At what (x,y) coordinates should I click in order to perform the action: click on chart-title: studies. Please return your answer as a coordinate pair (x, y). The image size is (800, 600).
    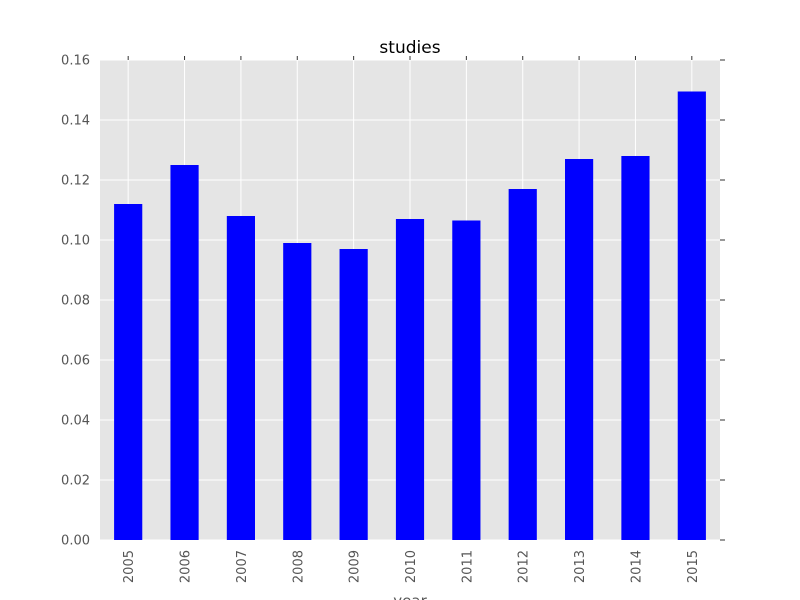
    Looking at the image, I should click on (409, 48).